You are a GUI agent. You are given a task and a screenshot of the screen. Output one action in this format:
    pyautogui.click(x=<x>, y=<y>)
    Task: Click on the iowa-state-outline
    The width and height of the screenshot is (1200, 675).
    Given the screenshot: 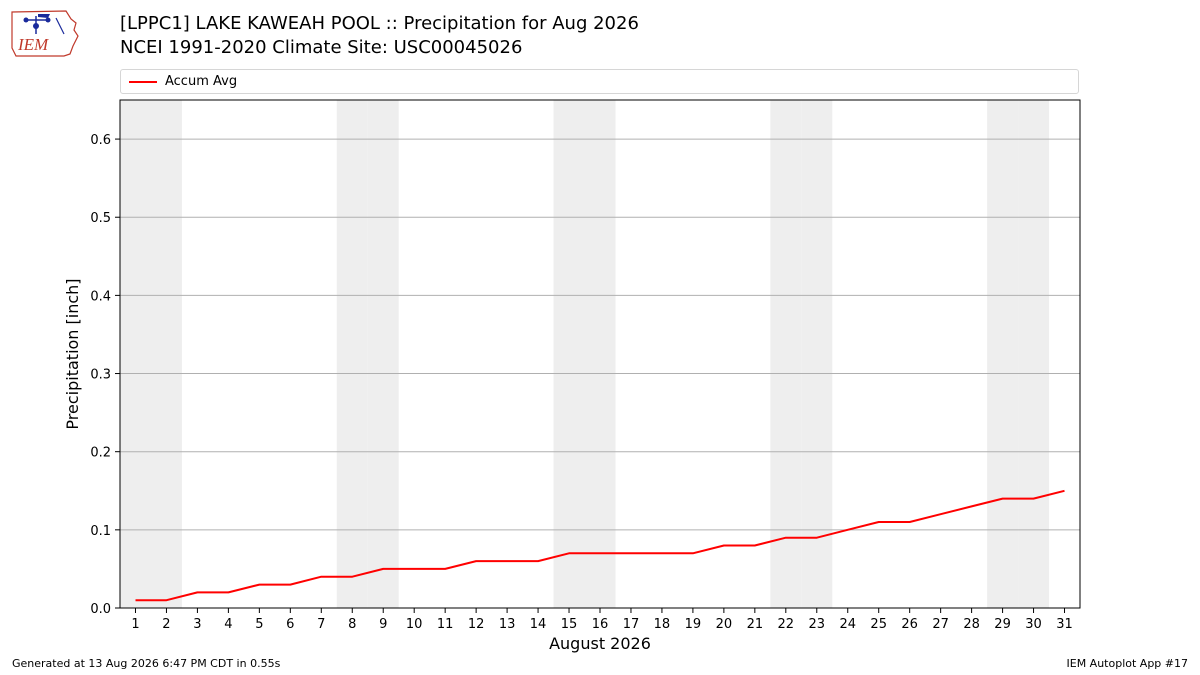 What is the action you would take?
    pyautogui.click(x=45, y=33)
    